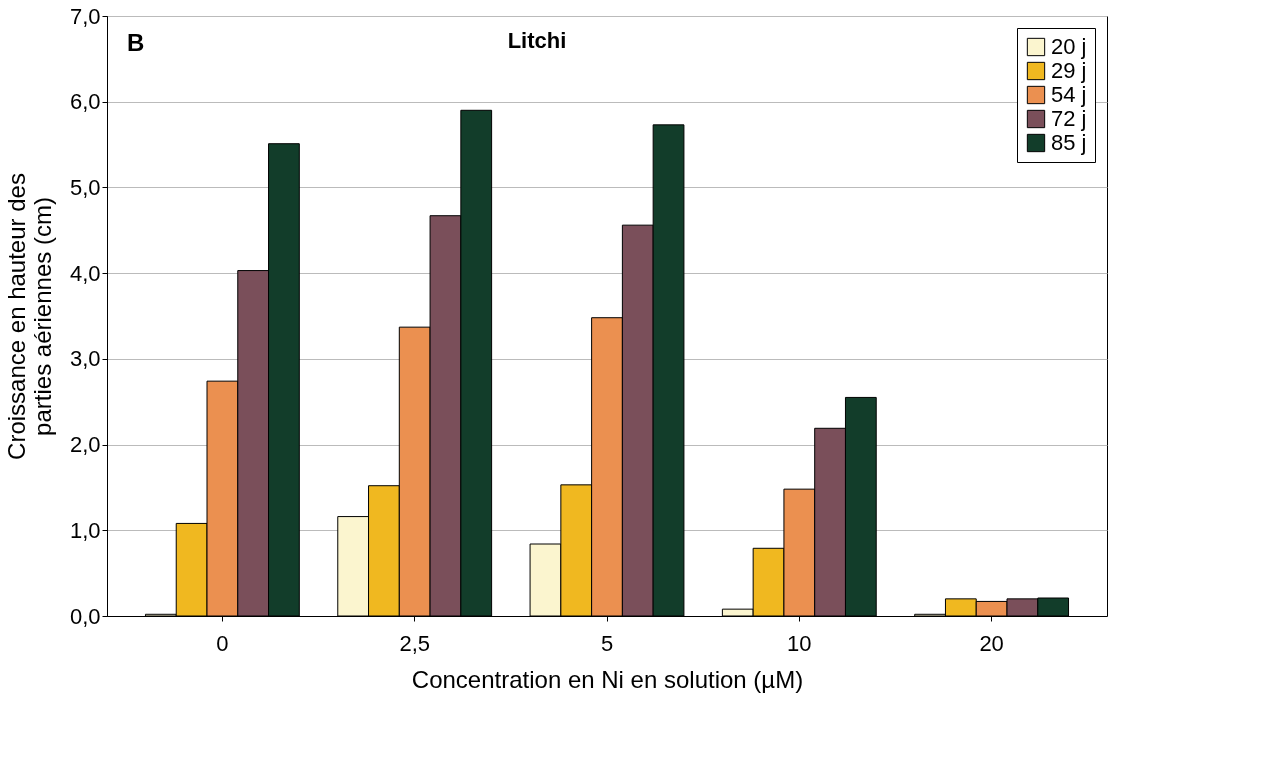 This screenshot has height=782, width=1275. I want to click on y-tick-label: 7,0, so click(85, 16).